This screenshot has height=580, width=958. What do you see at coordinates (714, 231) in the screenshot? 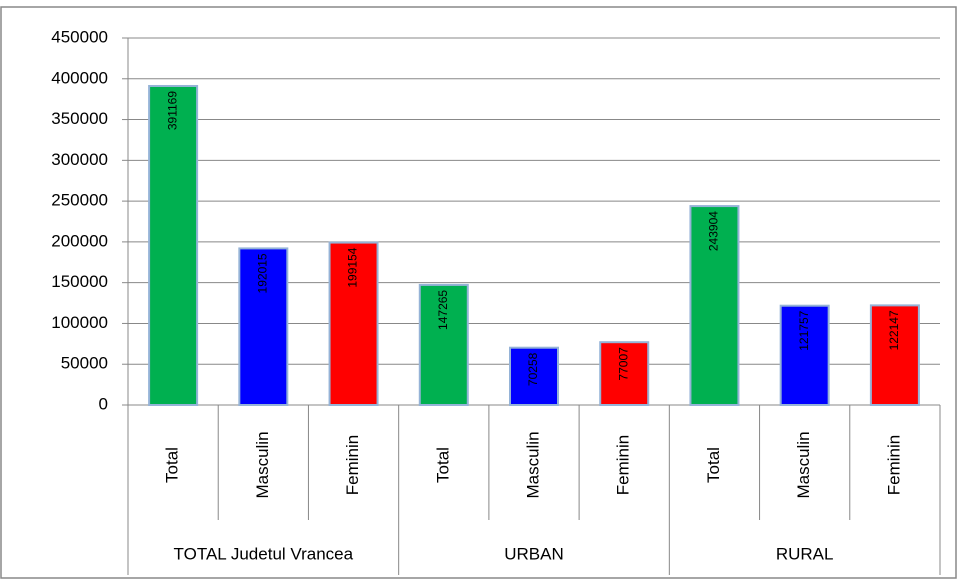
I see `value-label: 243904` at bounding box center [714, 231].